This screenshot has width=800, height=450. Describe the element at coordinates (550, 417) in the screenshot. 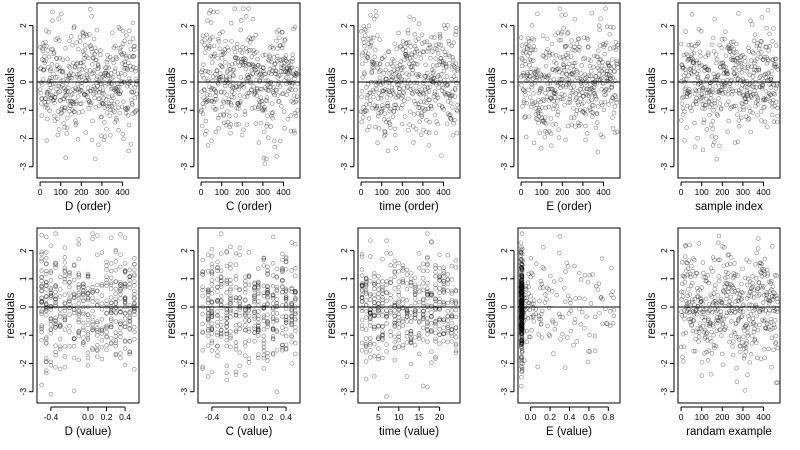

I see `x-tick-label: 0.2` at that location.